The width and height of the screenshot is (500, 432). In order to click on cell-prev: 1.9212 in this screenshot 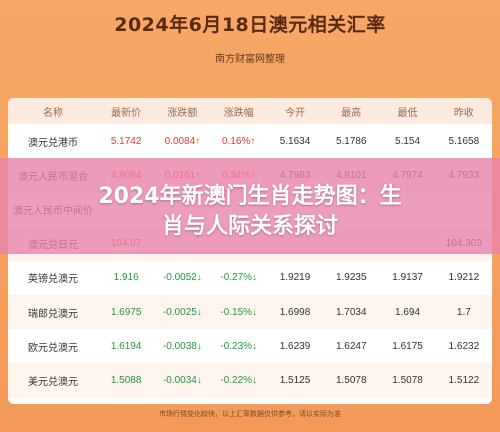, I will do `click(464, 278)`.